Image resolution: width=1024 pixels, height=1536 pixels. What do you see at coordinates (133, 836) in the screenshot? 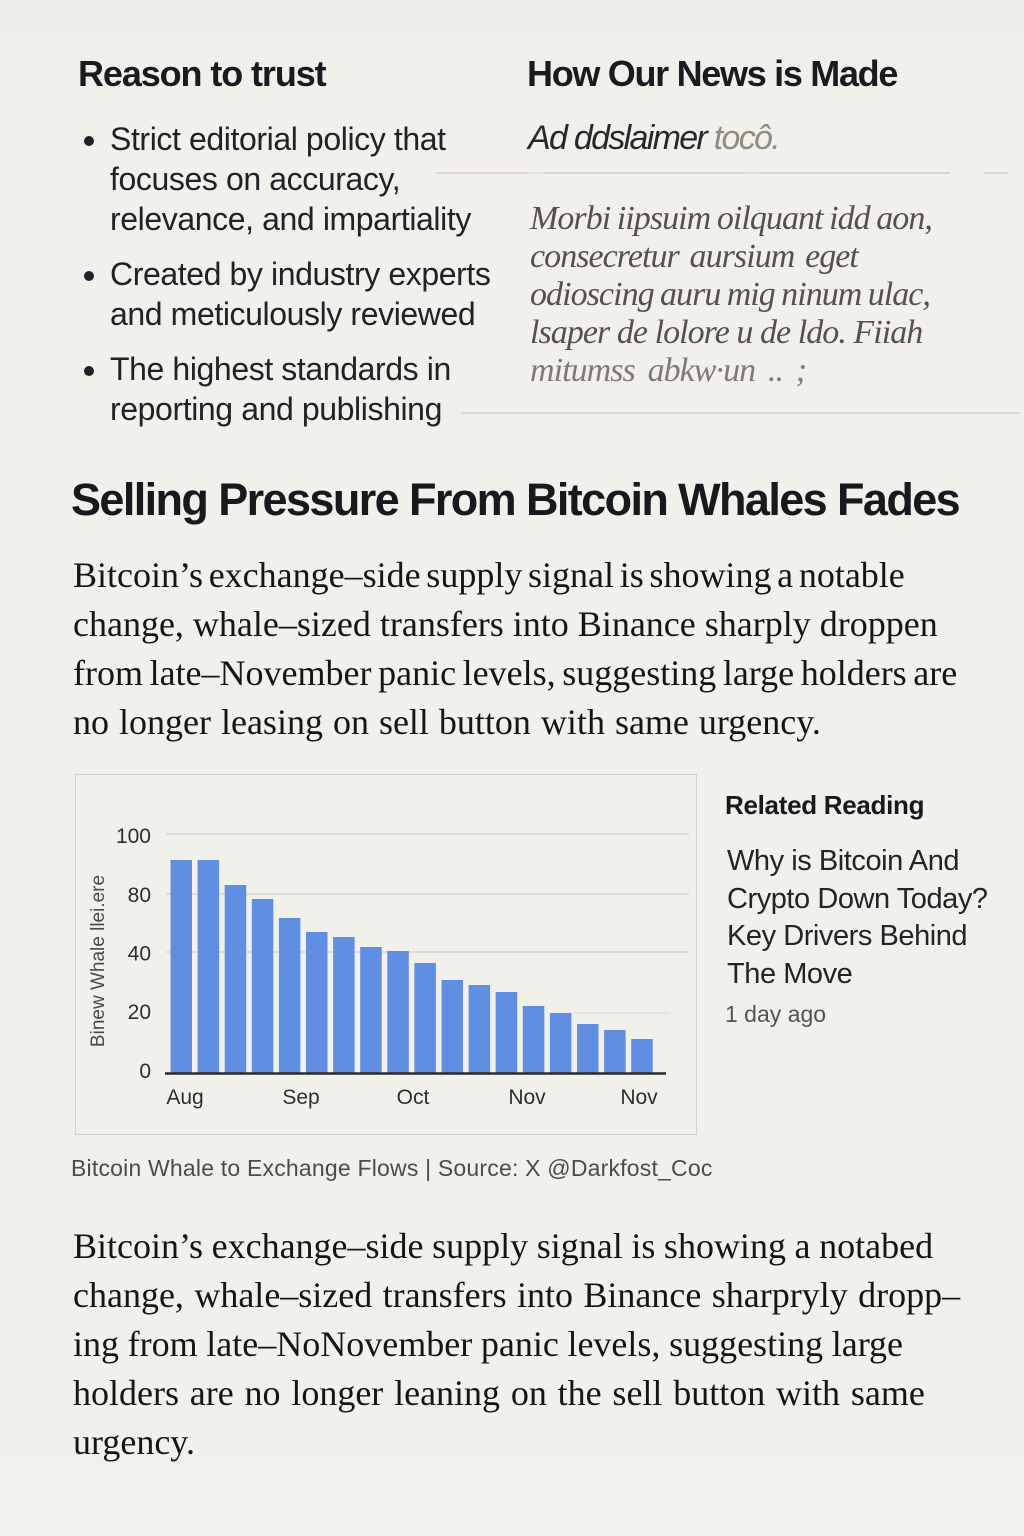
I see `svg-text: 100` at bounding box center [133, 836].